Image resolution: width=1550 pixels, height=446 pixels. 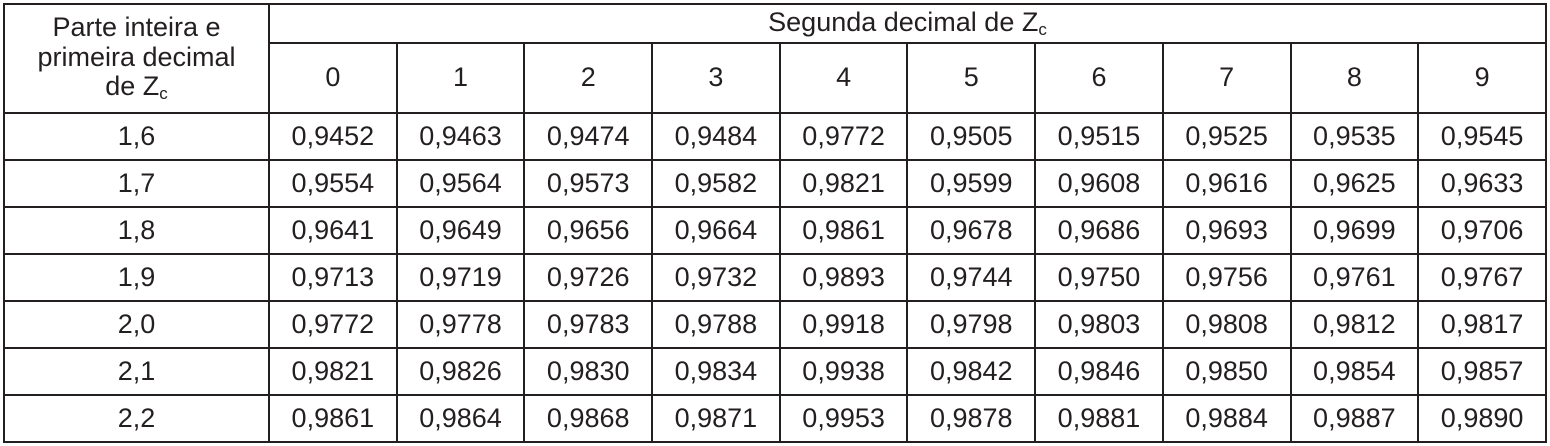 What do you see at coordinates (132, 86) in the screenshot?
I see `row-header-line-3: de Z` at bounding box center [132, 86].